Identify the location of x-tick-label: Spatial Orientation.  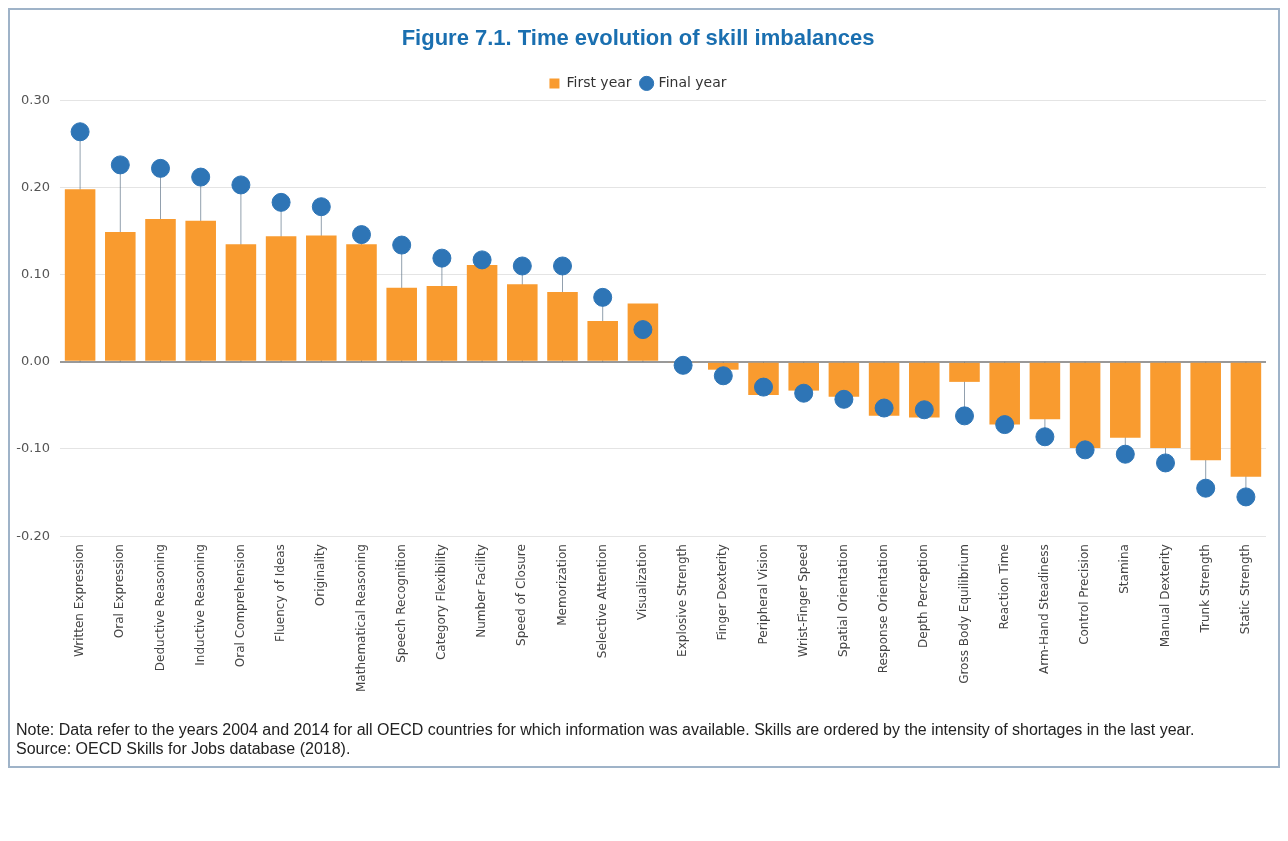
(843, 600).